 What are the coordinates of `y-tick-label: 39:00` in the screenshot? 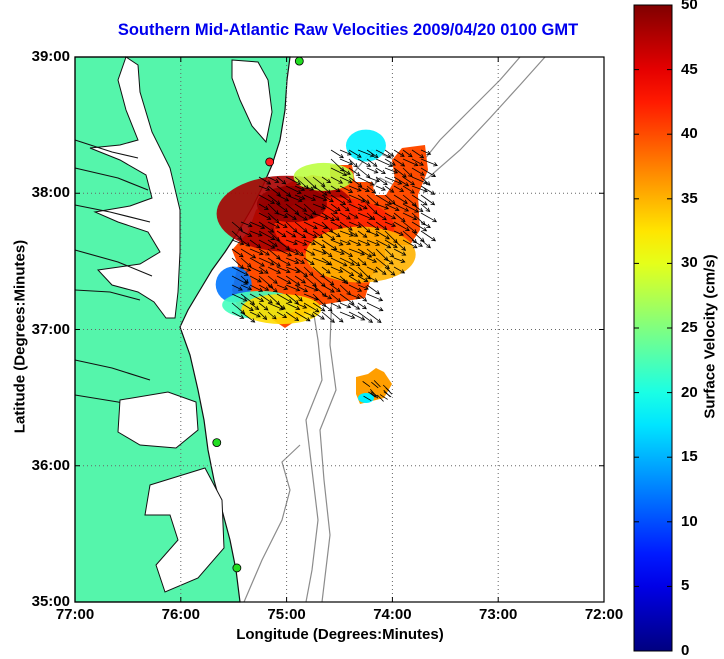 It's located at (50, 56).